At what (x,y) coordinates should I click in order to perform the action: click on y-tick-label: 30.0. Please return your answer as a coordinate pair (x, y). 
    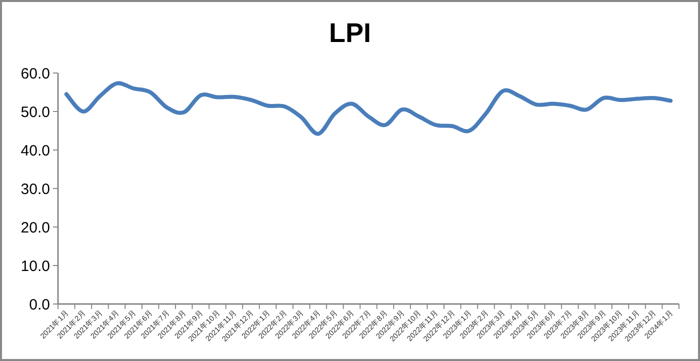
    Looking at the image, I should click on (35, 189).